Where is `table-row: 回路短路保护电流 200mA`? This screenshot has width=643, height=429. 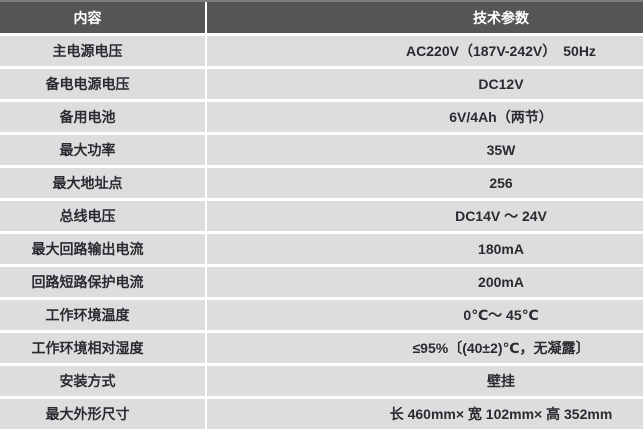 table-row: 回路短路保护电流 200mA is located at coordinates (321, 280).